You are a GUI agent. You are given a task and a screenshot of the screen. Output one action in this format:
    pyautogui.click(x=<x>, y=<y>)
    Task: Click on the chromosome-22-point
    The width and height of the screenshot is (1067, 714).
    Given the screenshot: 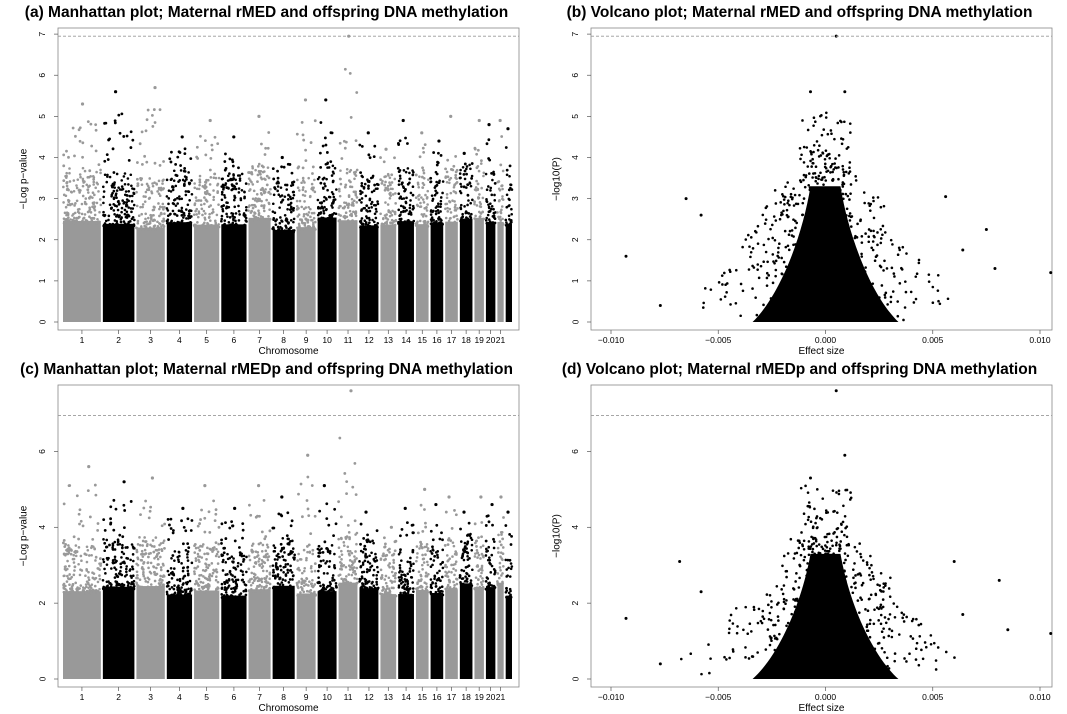 What is the action you would take?
    pyautogui.click(x=508, y=560)
    